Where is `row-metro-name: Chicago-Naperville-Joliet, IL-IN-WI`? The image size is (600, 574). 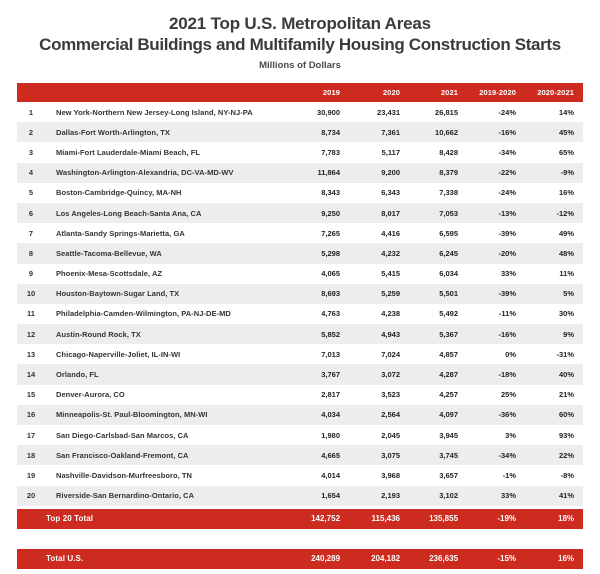 row-metro-name: Chicago-Naperville-Joliet, IL-IN-WI is located at coordinates (118, 354).